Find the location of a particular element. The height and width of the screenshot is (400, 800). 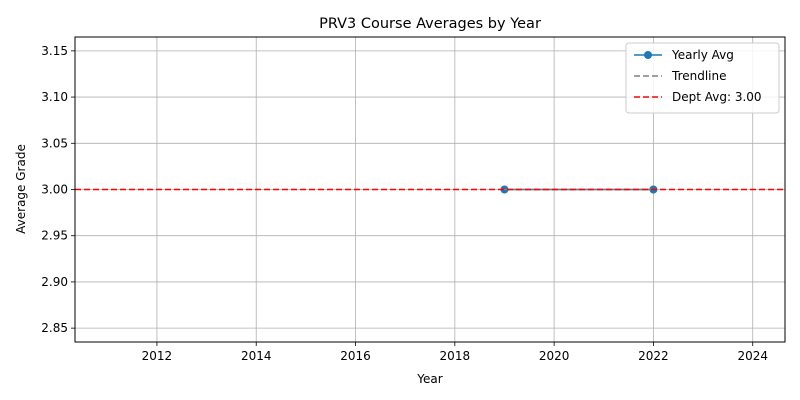

y-tick-label: 3.00 is located at coordinates (54, 190).